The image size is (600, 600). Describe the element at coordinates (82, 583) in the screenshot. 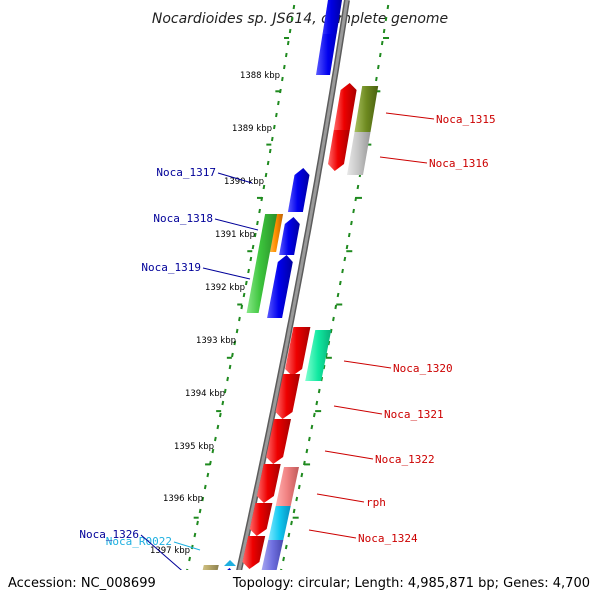

I see `accession-text: Accession: NC_008699` at that location.